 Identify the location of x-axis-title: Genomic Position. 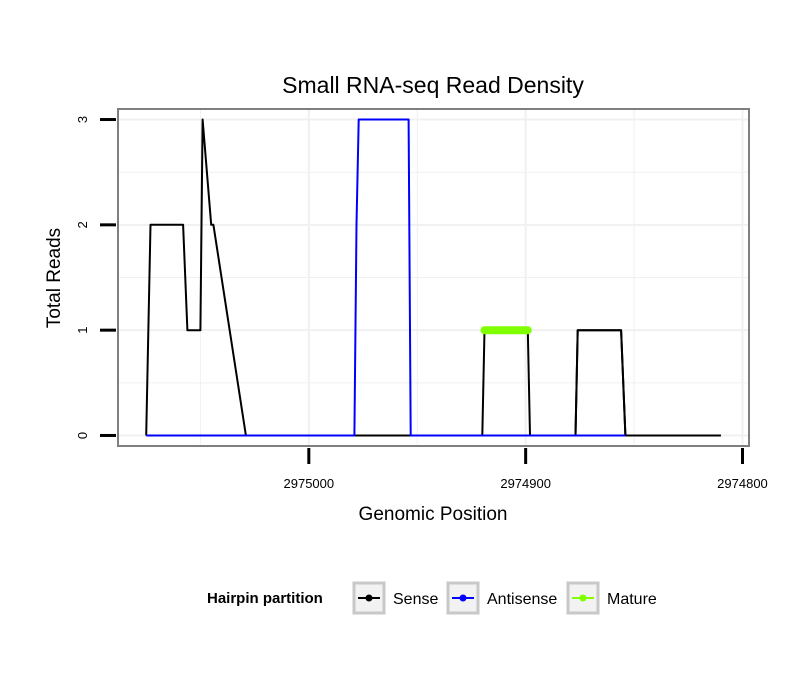
(433, 514).